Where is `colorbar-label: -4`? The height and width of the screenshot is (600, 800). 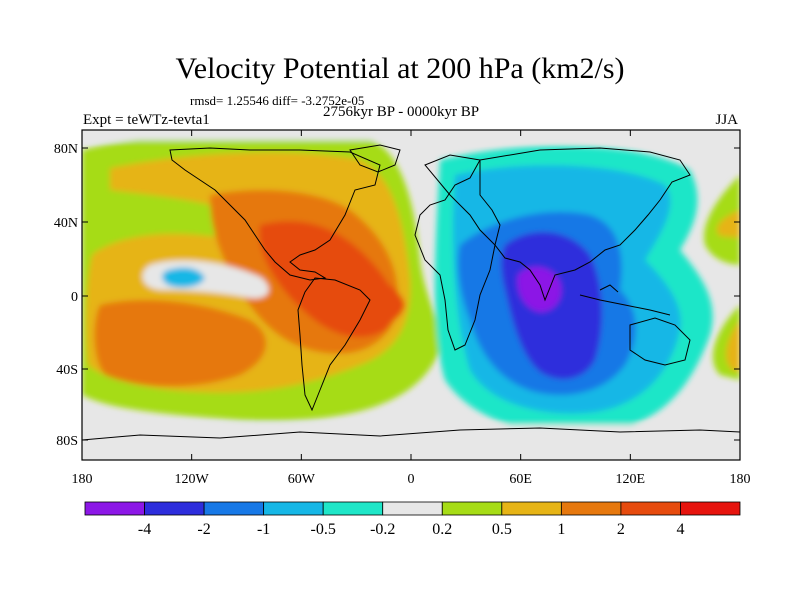 colorbar-label: -4 is located at coordinates (144, 529).